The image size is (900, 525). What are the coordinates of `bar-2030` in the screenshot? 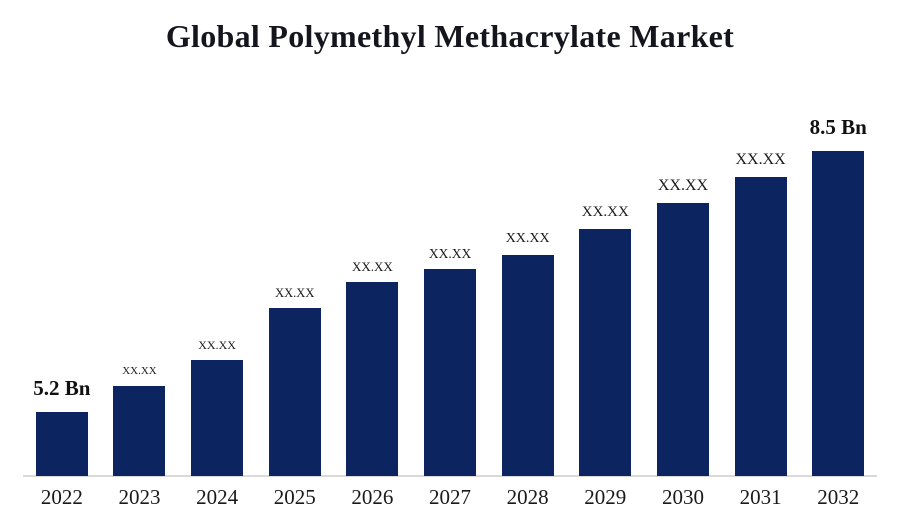 It's located at (682, 339).